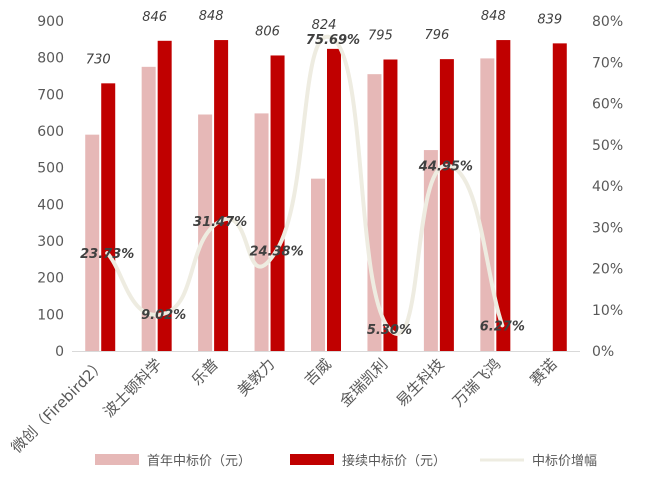 The height and width of the screenshot is (486, 651). I want to click on line-value-label: 9.02%, so click(163, 315).